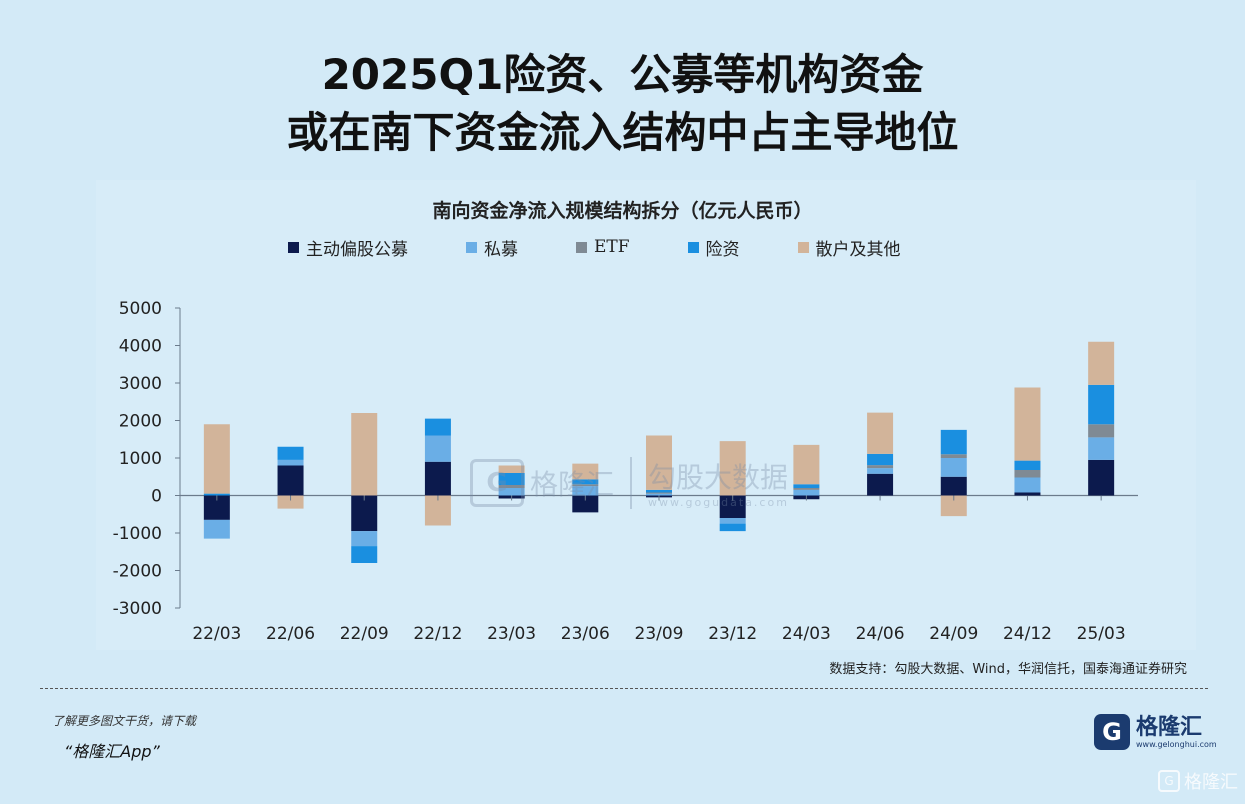 This screenshot has width=1245, height=804. What do you see at coordinates (137, 572) in the screenshot?
I see `y-tick-label: -2000` at bounding box center [137, 572].